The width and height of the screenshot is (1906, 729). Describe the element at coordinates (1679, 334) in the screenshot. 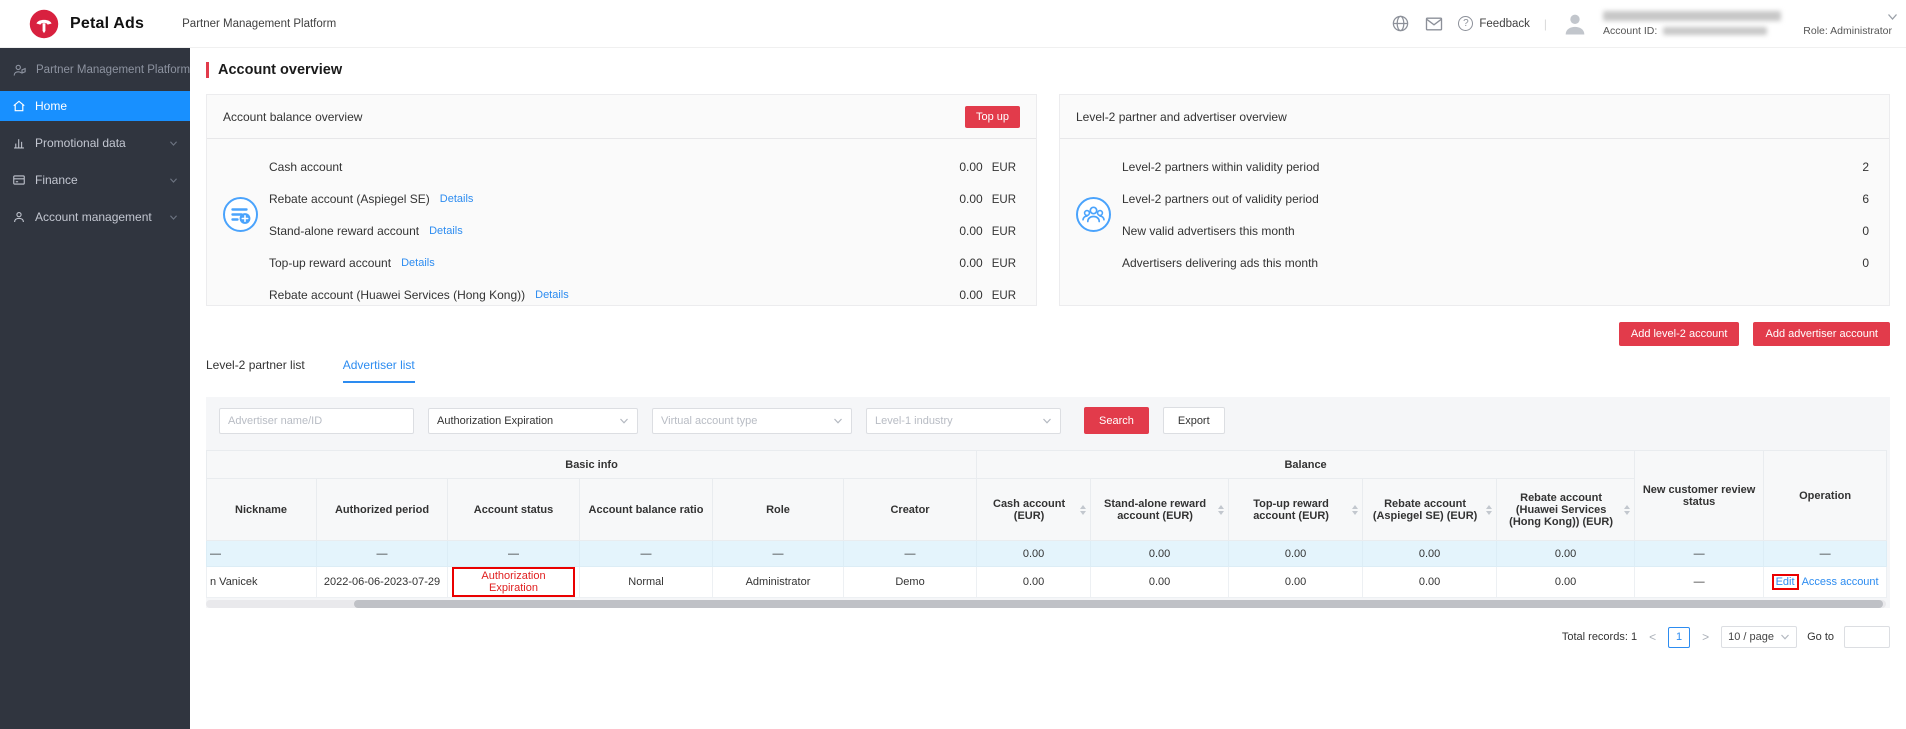

I see `add-level2-account-button: Add level-2 account` at that location.